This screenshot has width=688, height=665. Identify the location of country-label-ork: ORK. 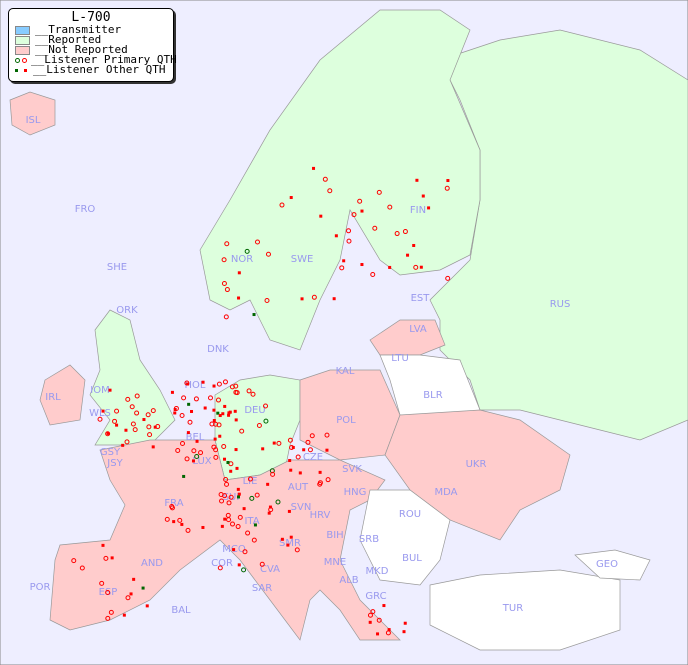
(127, 310).